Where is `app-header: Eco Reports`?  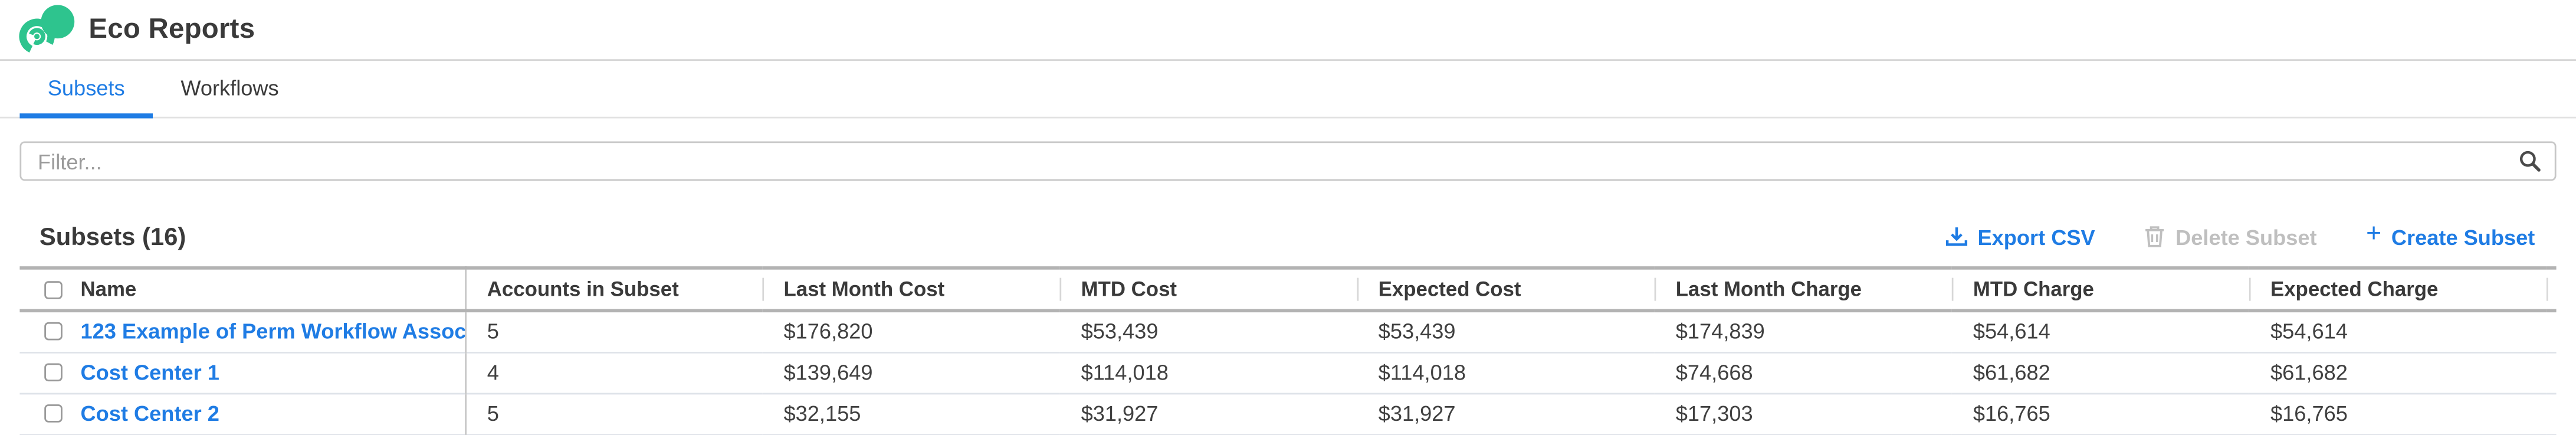
app-header: Eco Reports is located at coordinates (1288, 30).